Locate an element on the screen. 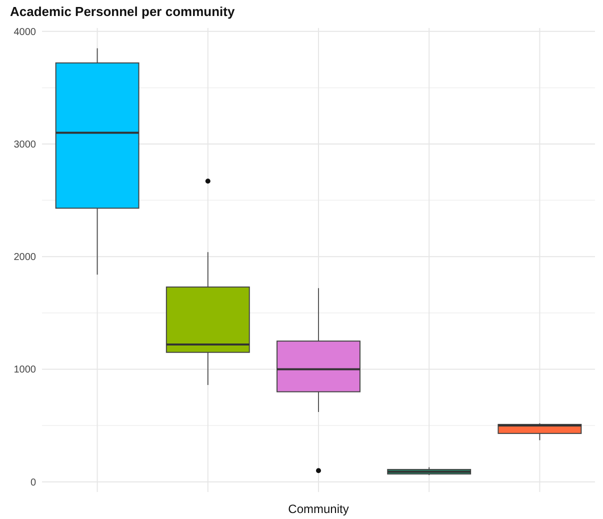 The image size is (603, 519). y-tick-label: 4000 is located at coordinates (25, 32).